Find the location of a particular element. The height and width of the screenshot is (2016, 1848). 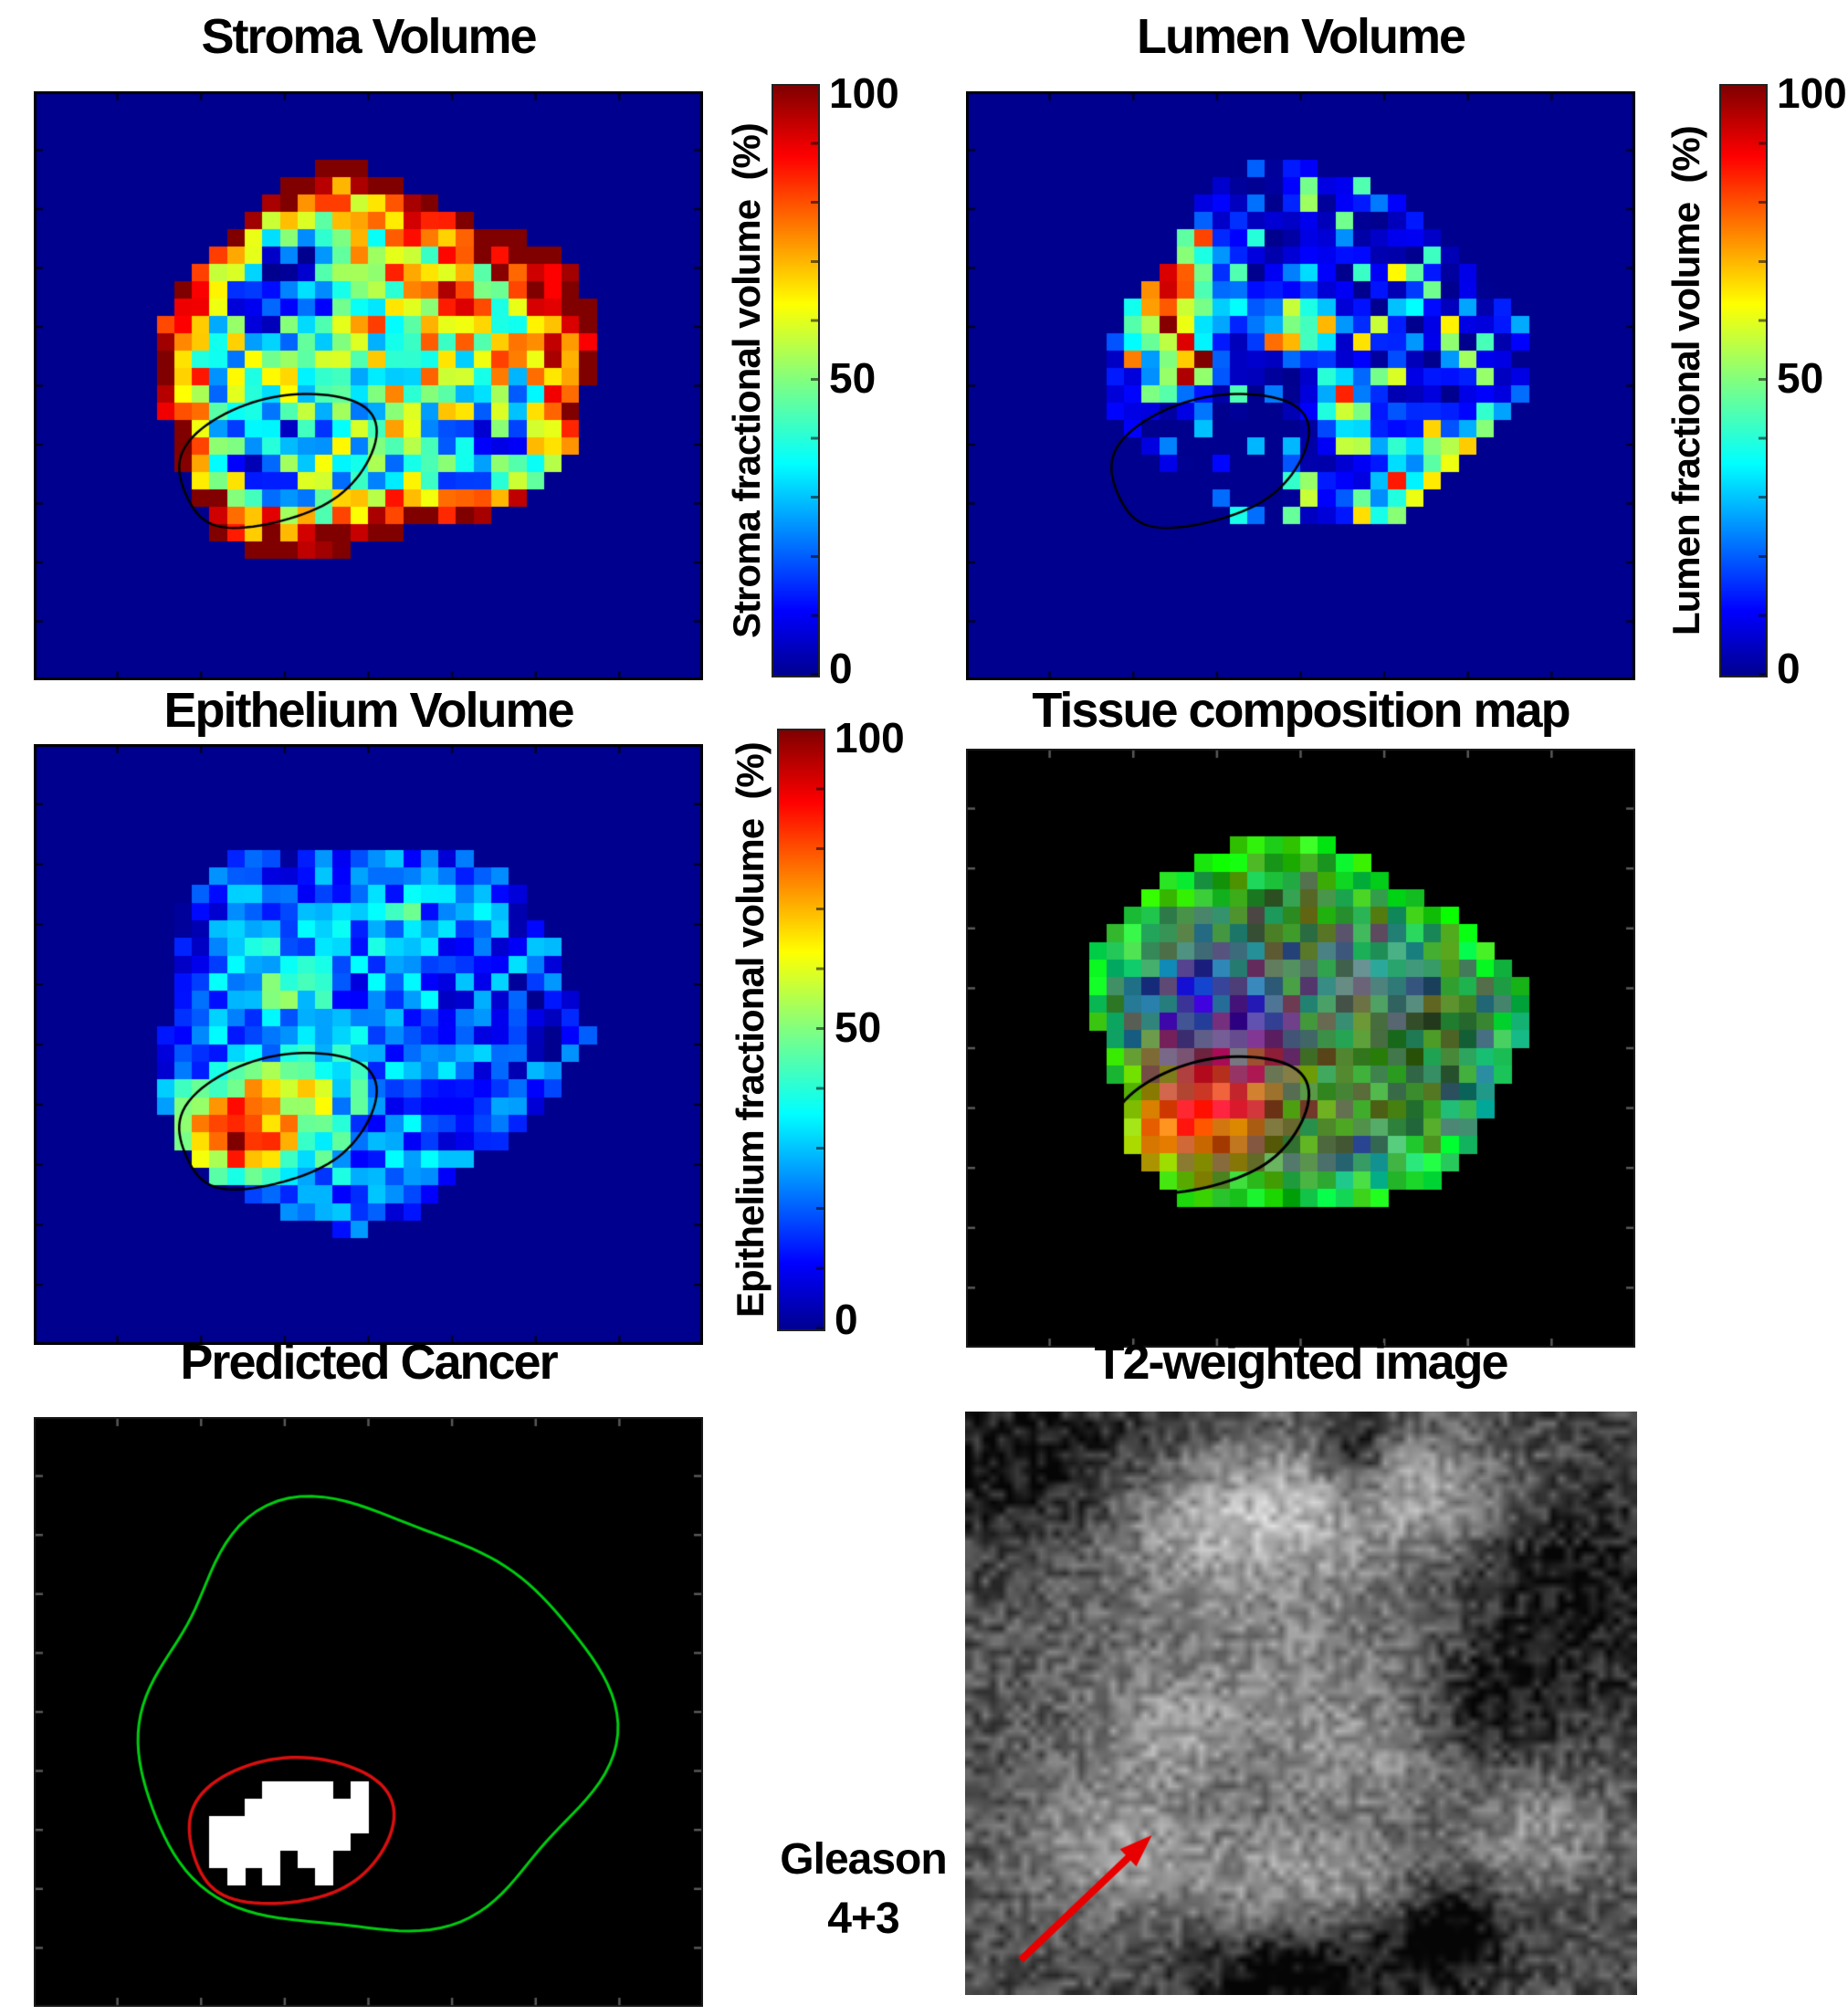

lumen-map is located at coordinates (1300, 386).